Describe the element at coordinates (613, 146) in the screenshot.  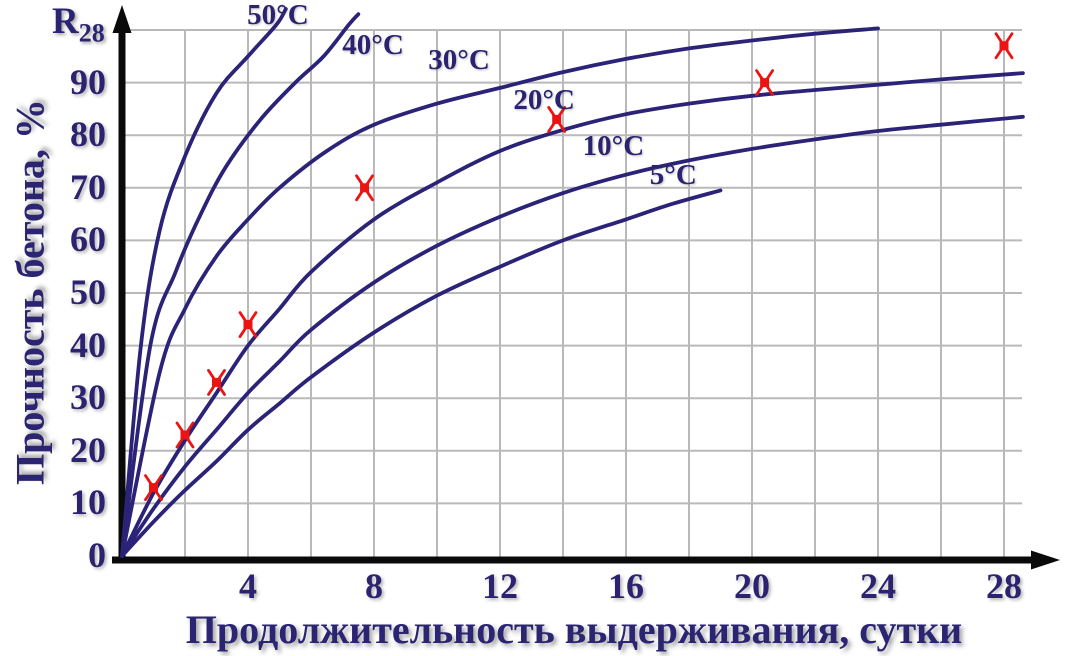
I see `curve-label-10c: 10°C` at that location.